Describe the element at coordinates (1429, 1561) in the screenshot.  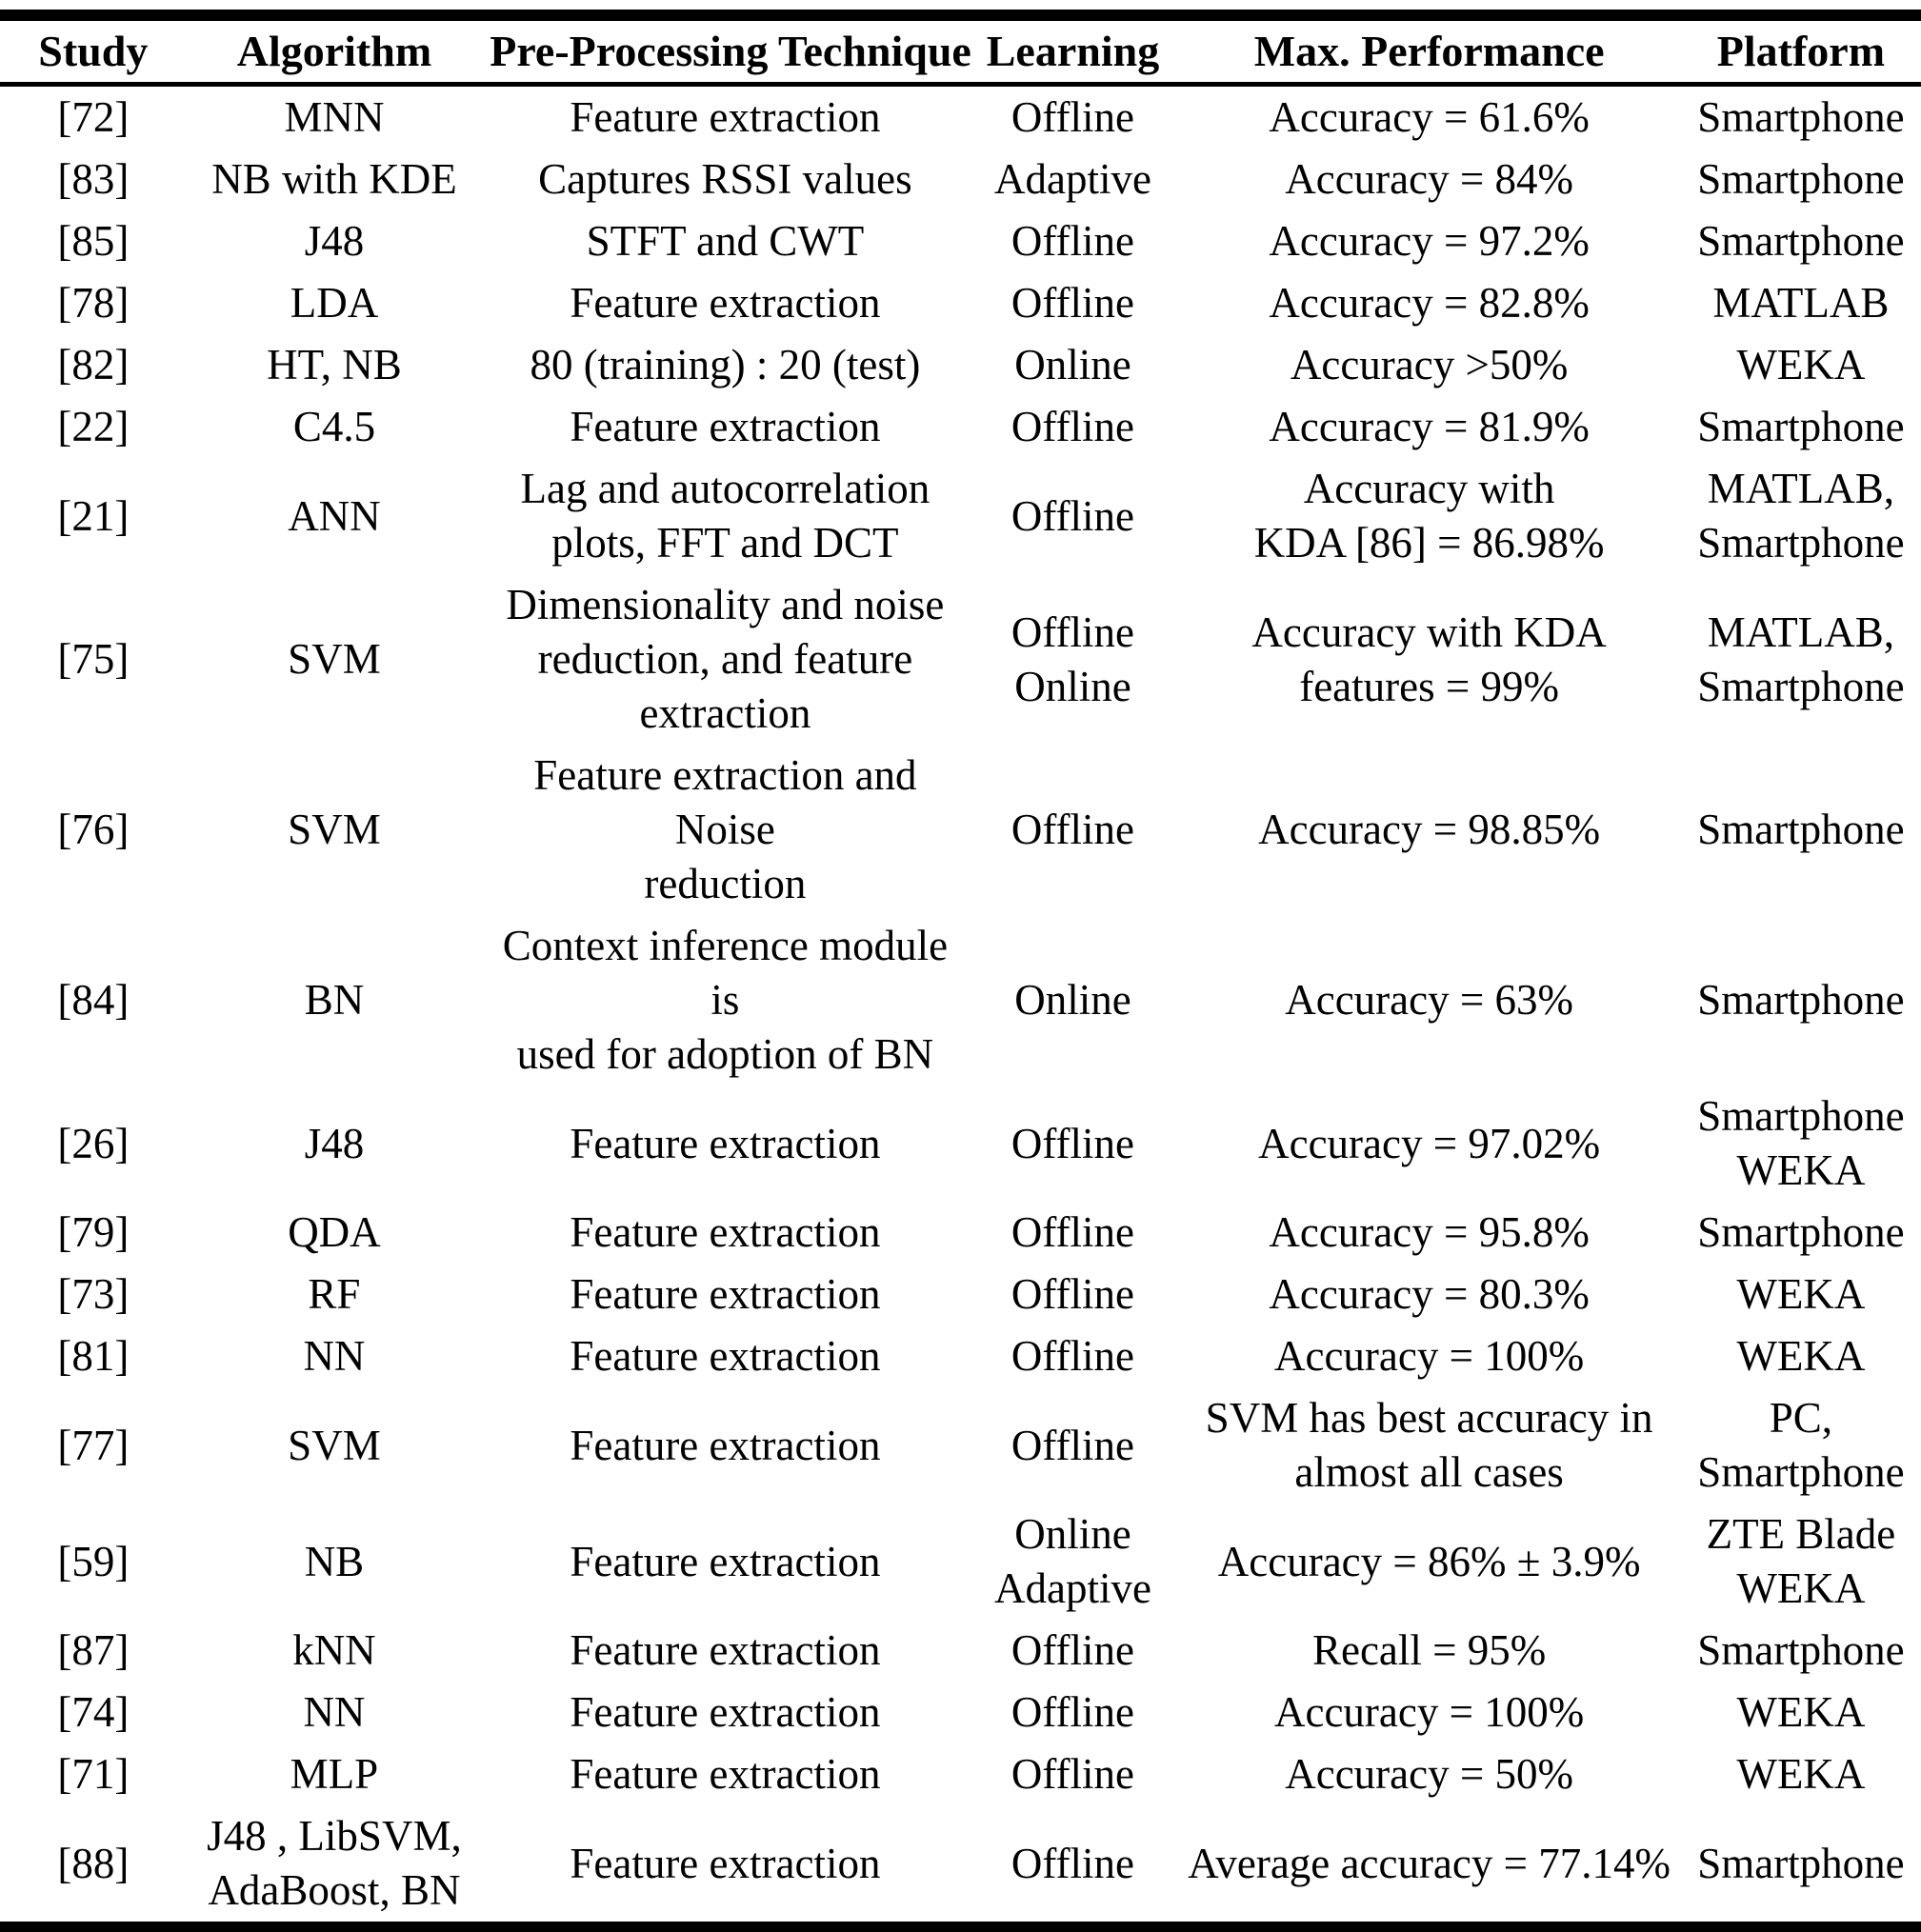
I see `cell-line: Accuracy = 86% ± 3.9%` at that location.